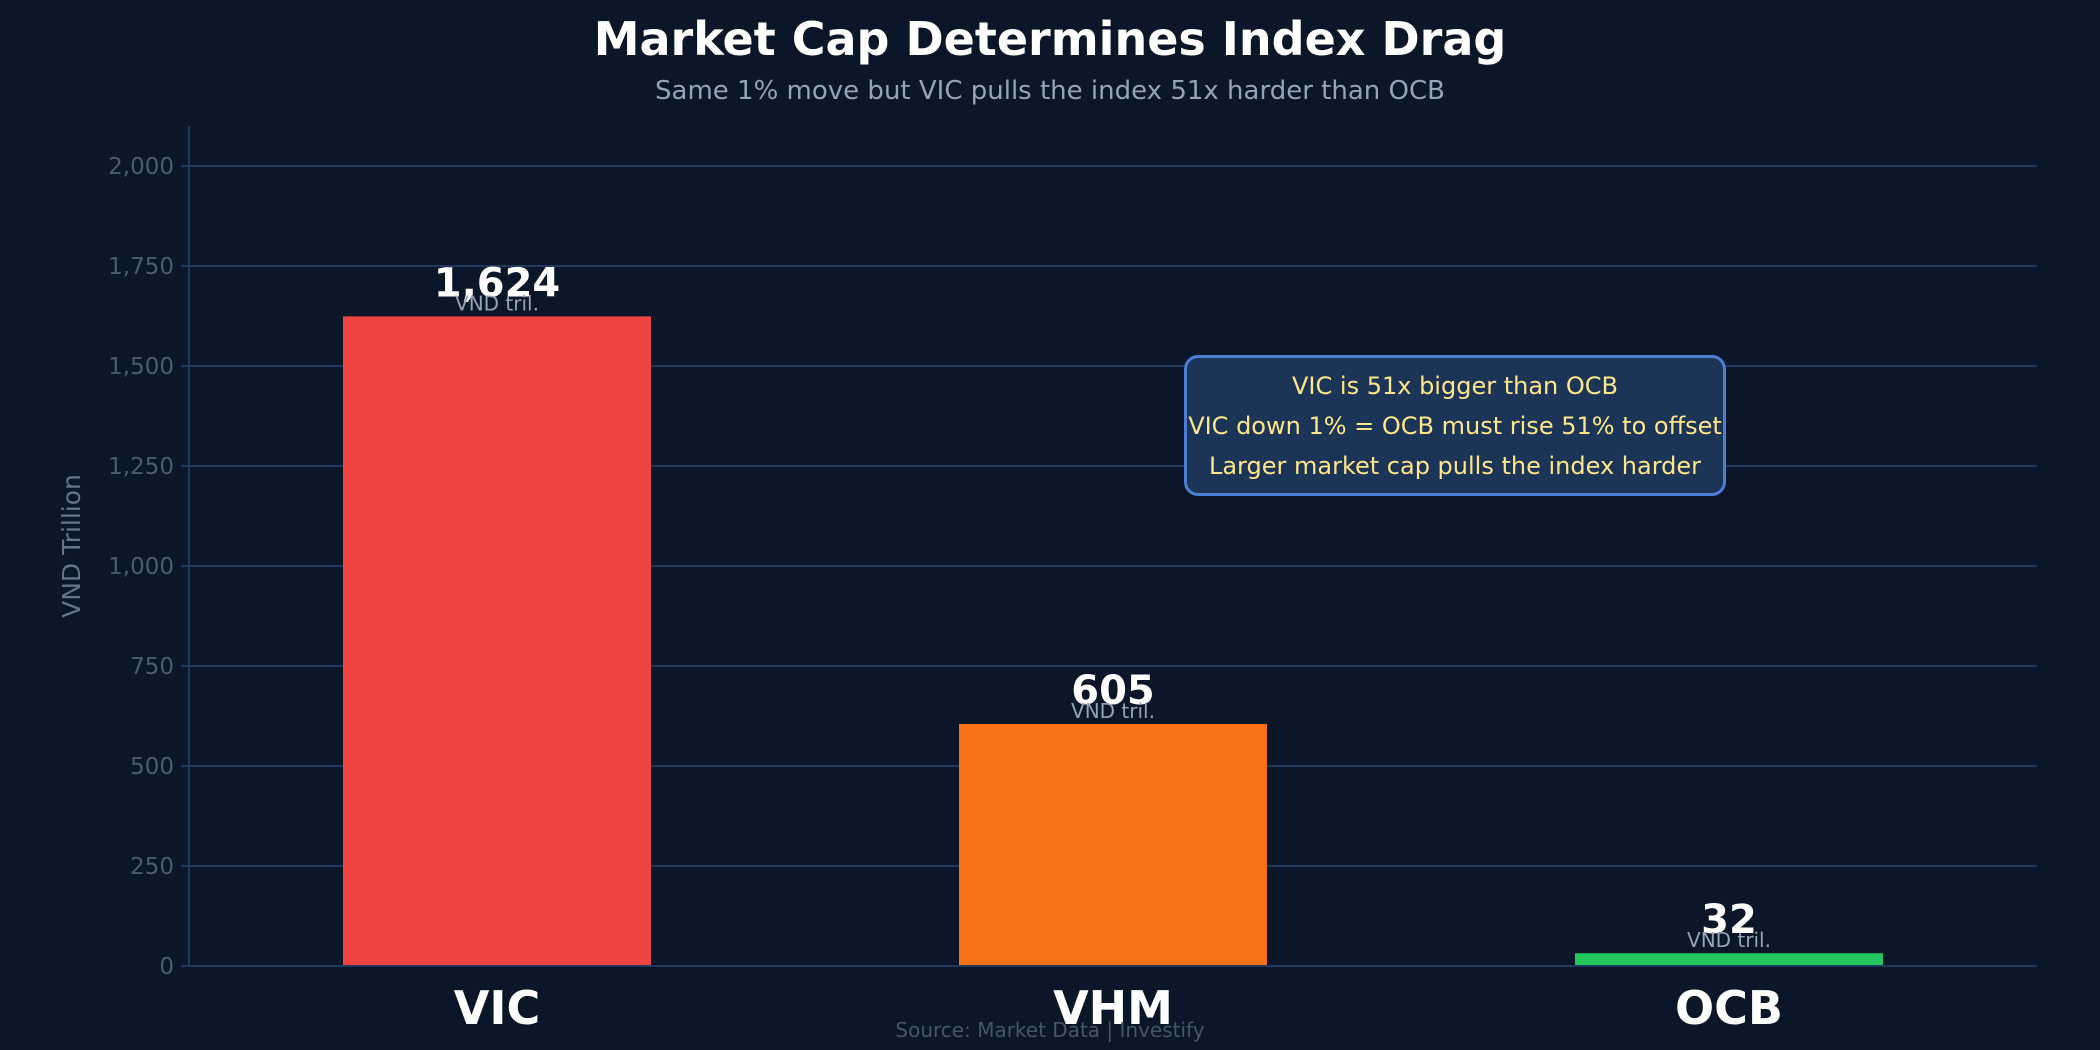 Image resolution: width=2100 pixels, height=1050 pixels. Describe the element at coordinates (497, 283) in the screenshot. I see `value-label: 1,624` at that location.